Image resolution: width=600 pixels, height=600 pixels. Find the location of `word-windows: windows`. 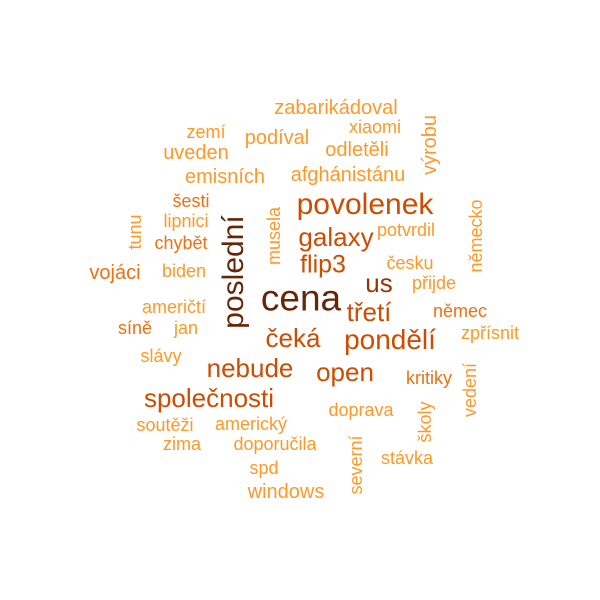

word-windows: windows is located at coordinates (286, 492).